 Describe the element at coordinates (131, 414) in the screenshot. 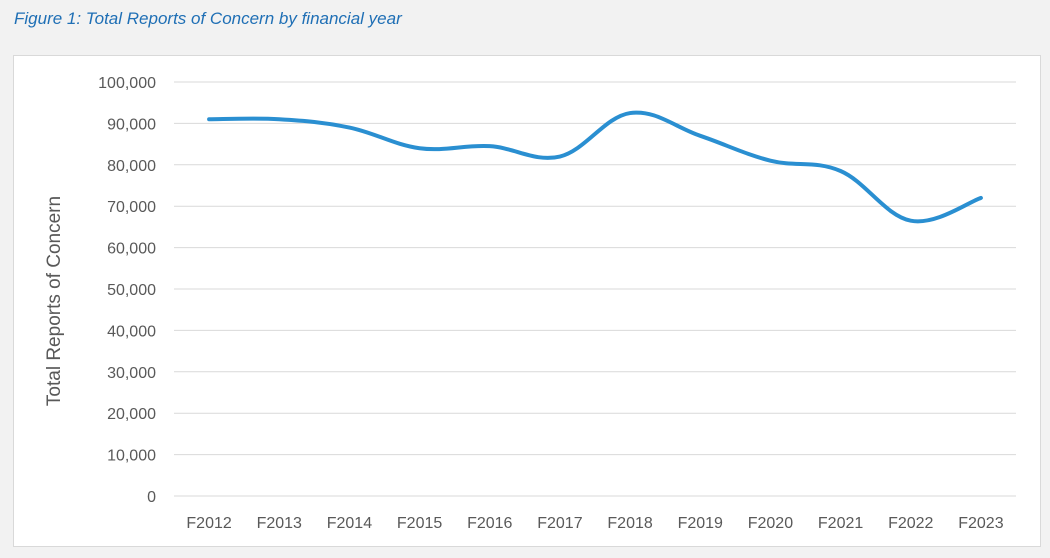

I see `y-tick-label: 20,000` at that location.